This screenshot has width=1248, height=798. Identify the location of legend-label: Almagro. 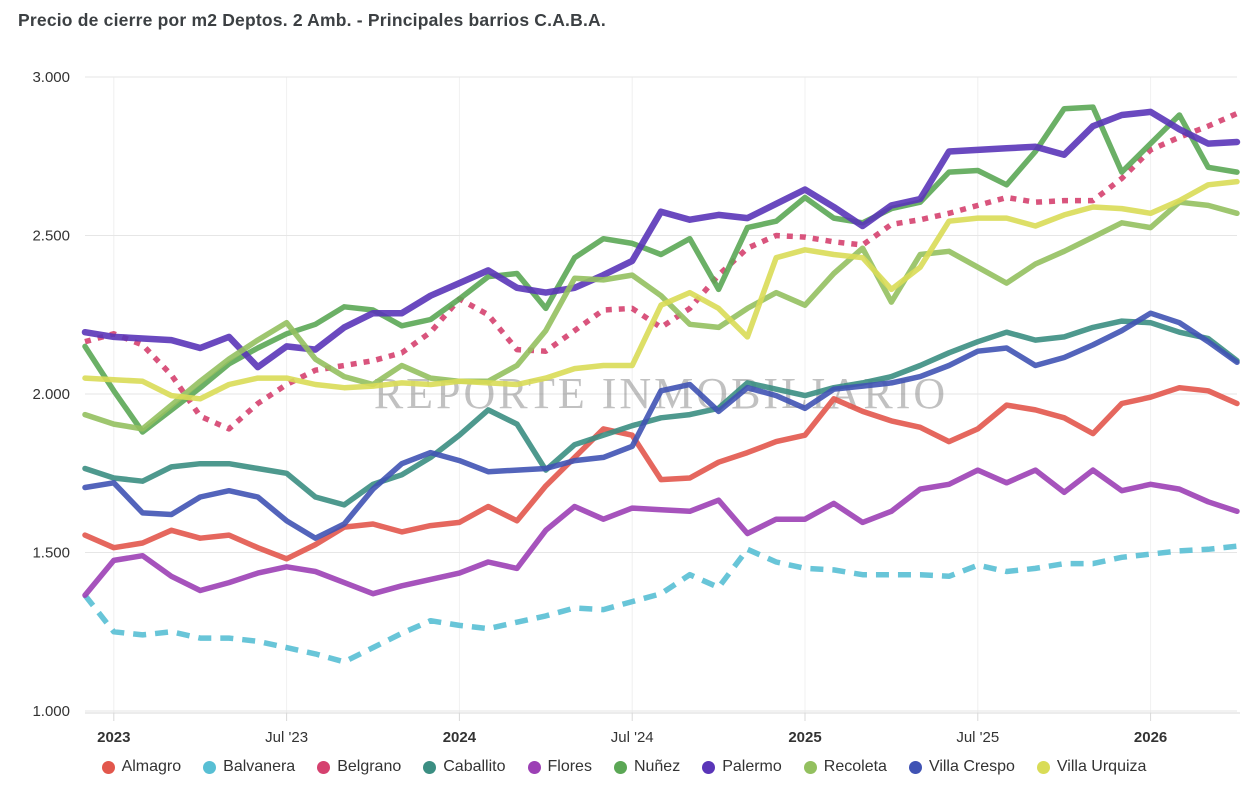
(151, 766).